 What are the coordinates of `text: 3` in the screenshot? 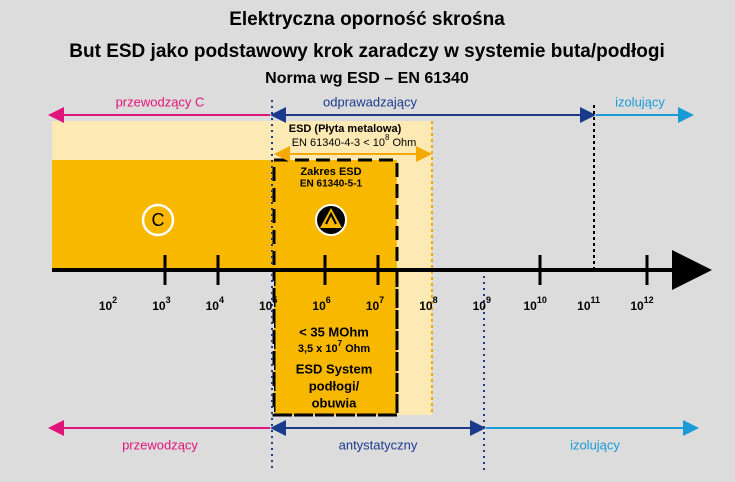 It's located at (168, 300).